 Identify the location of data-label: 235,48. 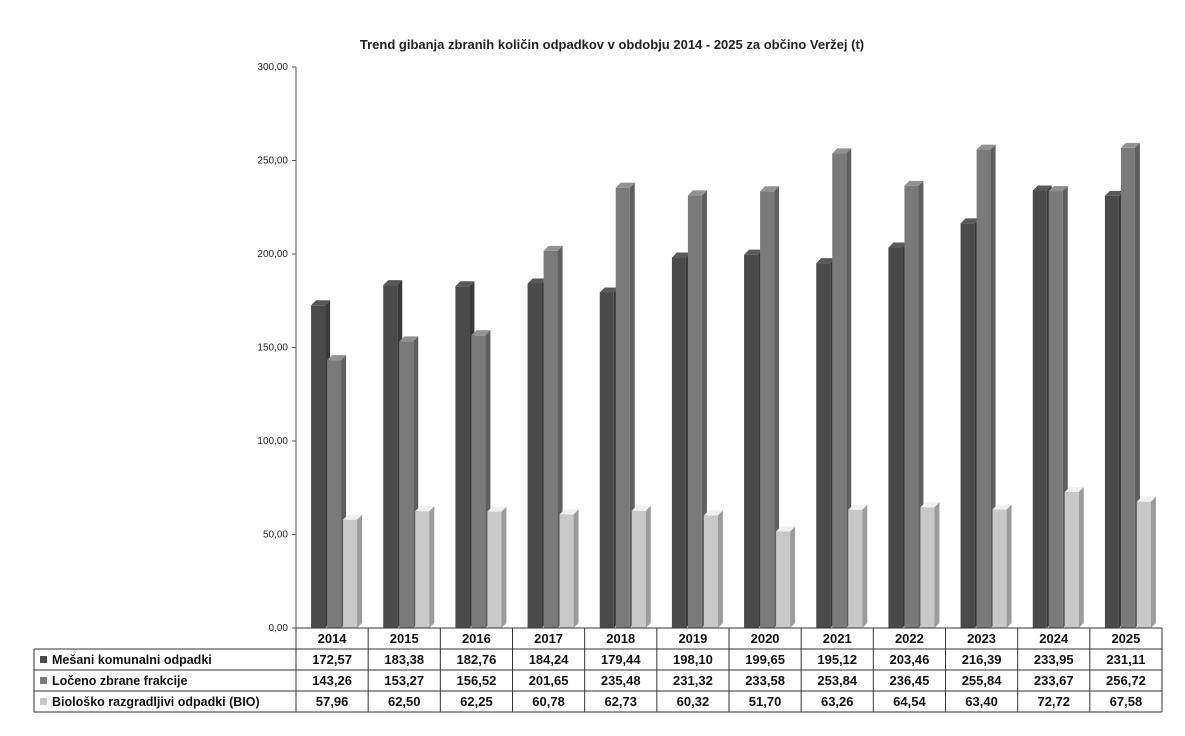
(621, 680).